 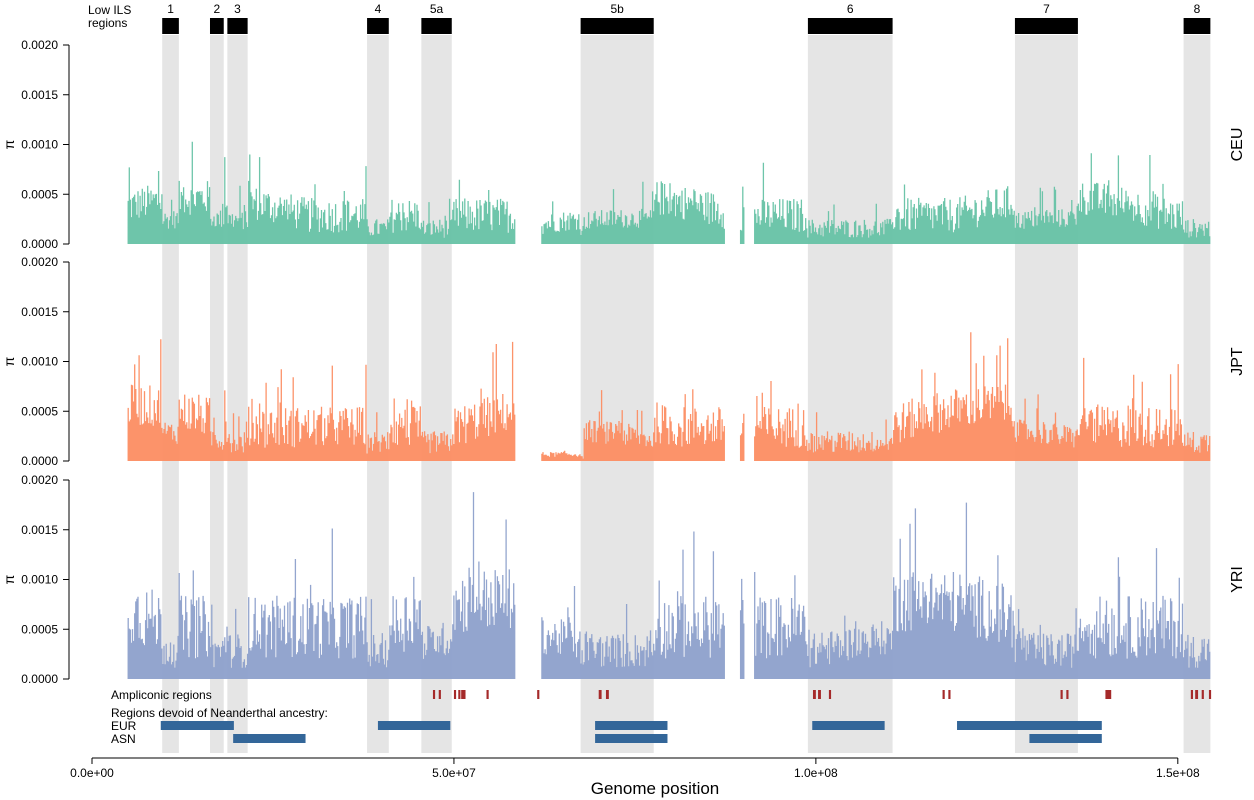 What do you see at coordinates (1178, 773) in the screenshot?
I see `x-tick-label: 1.5e+08` at bounding box center [1178, 773].